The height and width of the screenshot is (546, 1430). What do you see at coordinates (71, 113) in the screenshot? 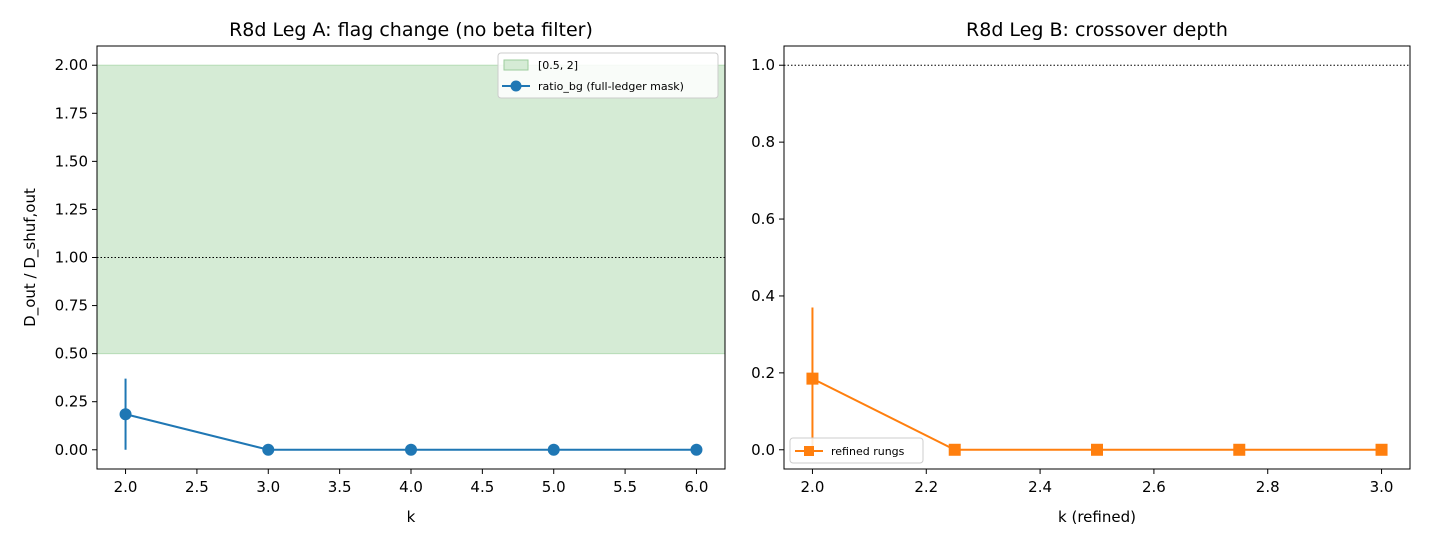
I see `y-tick-label: 1.75` at bounding box center [71, 113].